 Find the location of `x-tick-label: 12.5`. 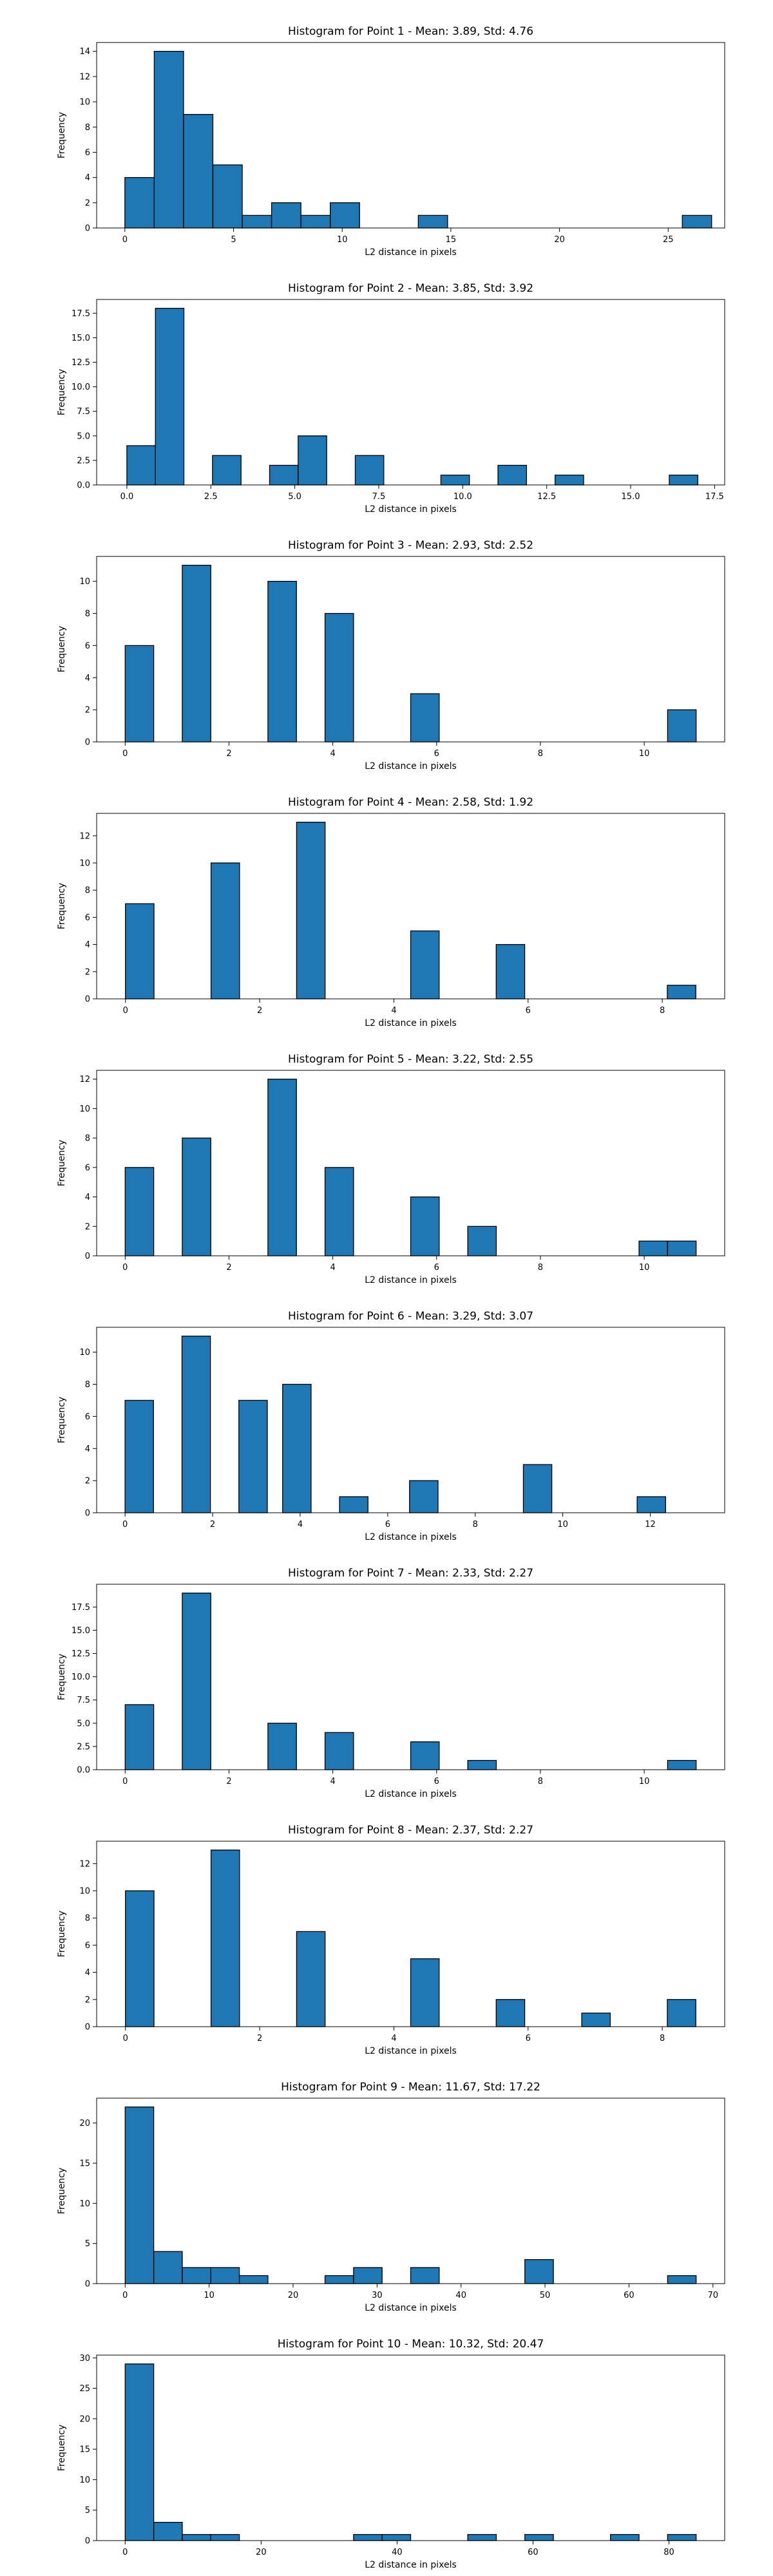

x-tick-label: 12.5 is located at coordinates (546, 497).